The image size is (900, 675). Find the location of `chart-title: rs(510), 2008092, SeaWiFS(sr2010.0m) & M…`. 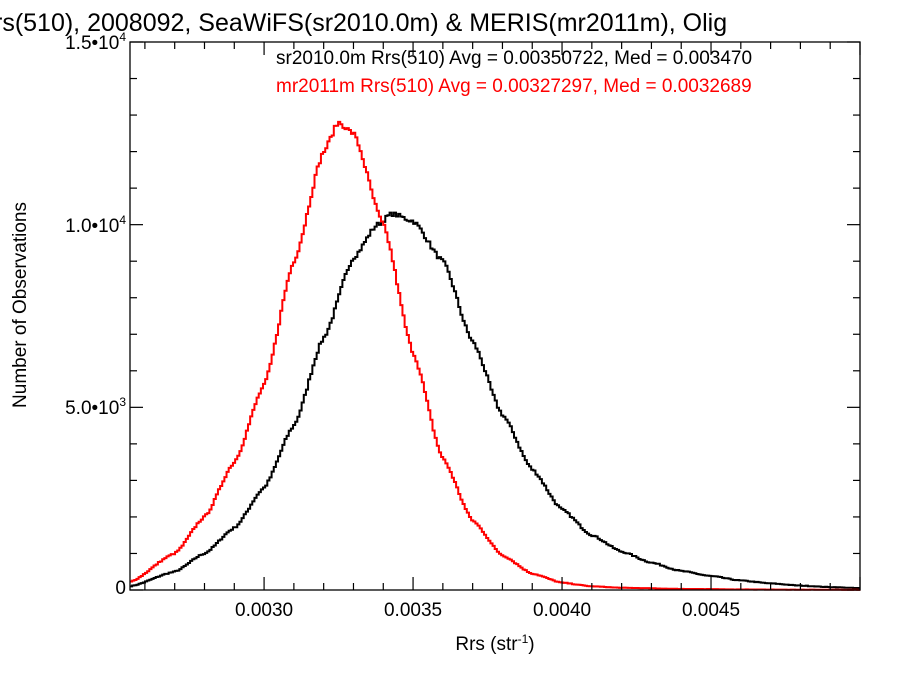

chart-title: rs(510), 2008092, SeaWiFS(sr2010.0m) & M… is located at coordinates (450, 23).